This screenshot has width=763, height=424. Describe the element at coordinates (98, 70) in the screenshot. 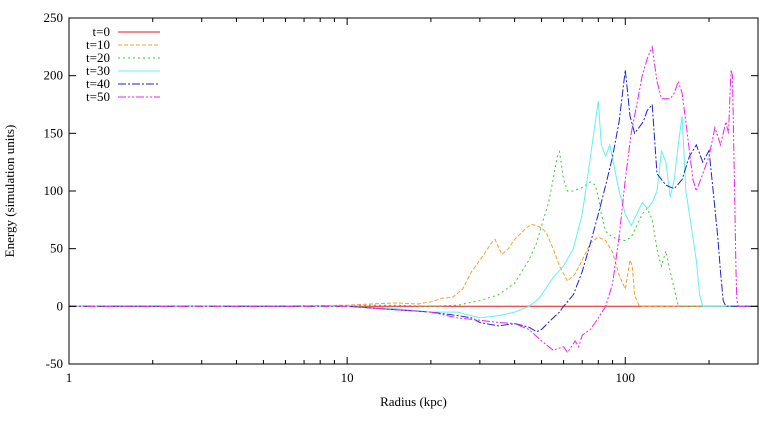

I see `legend-label: t=30` at that location.